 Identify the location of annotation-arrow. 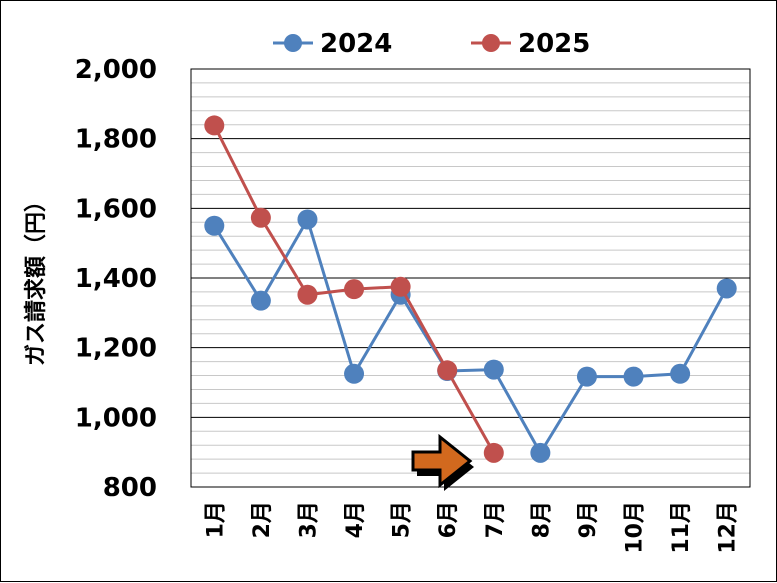
(442, 461).